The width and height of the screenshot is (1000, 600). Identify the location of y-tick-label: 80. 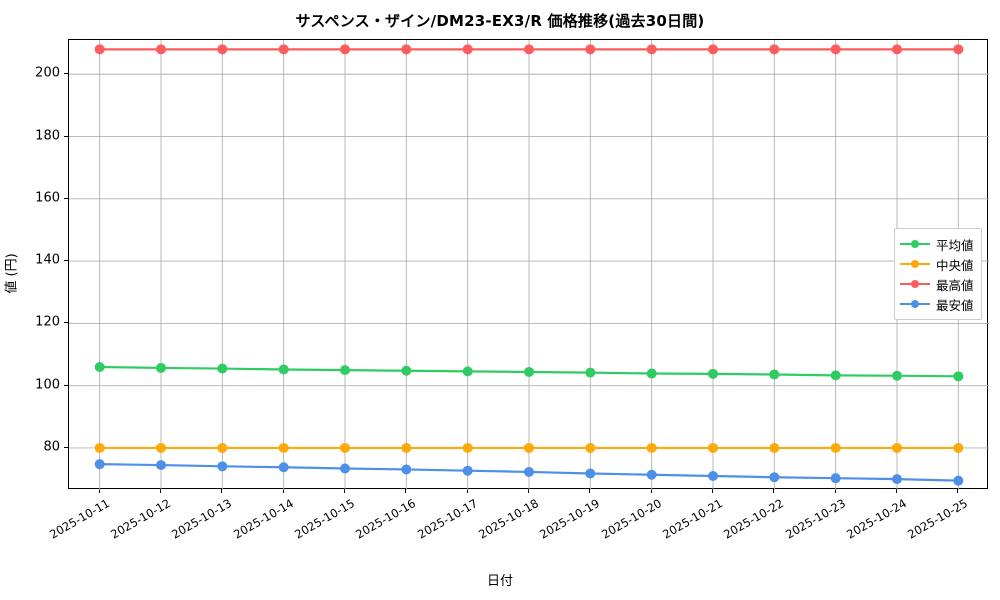
(51, 447).